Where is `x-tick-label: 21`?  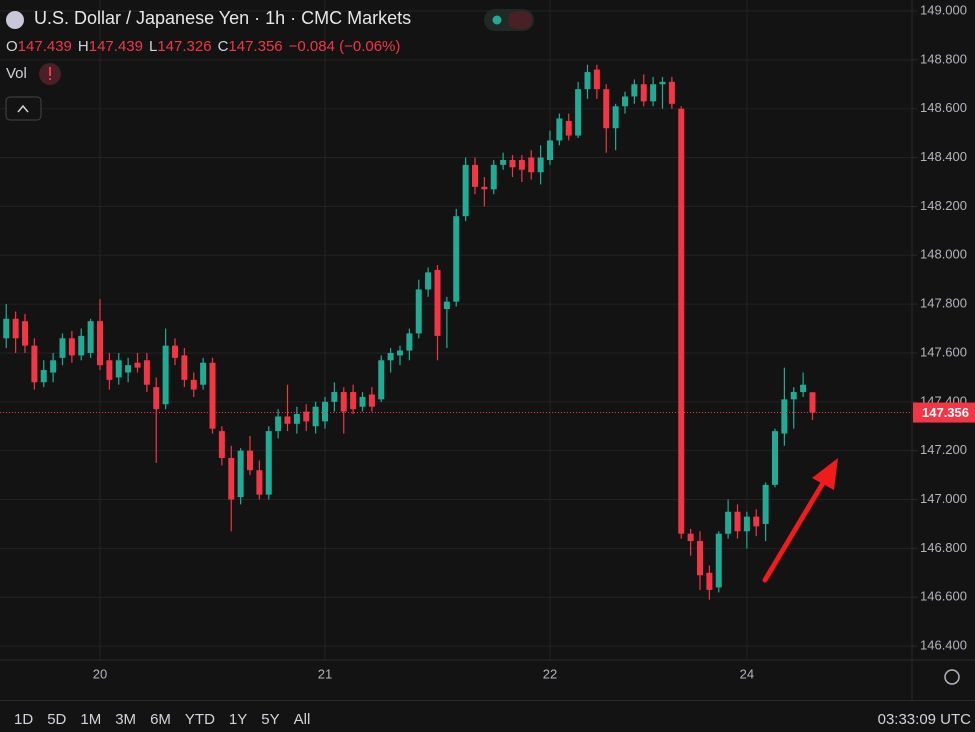 x-tick-label: 21 is located at coordinates (325, 673).